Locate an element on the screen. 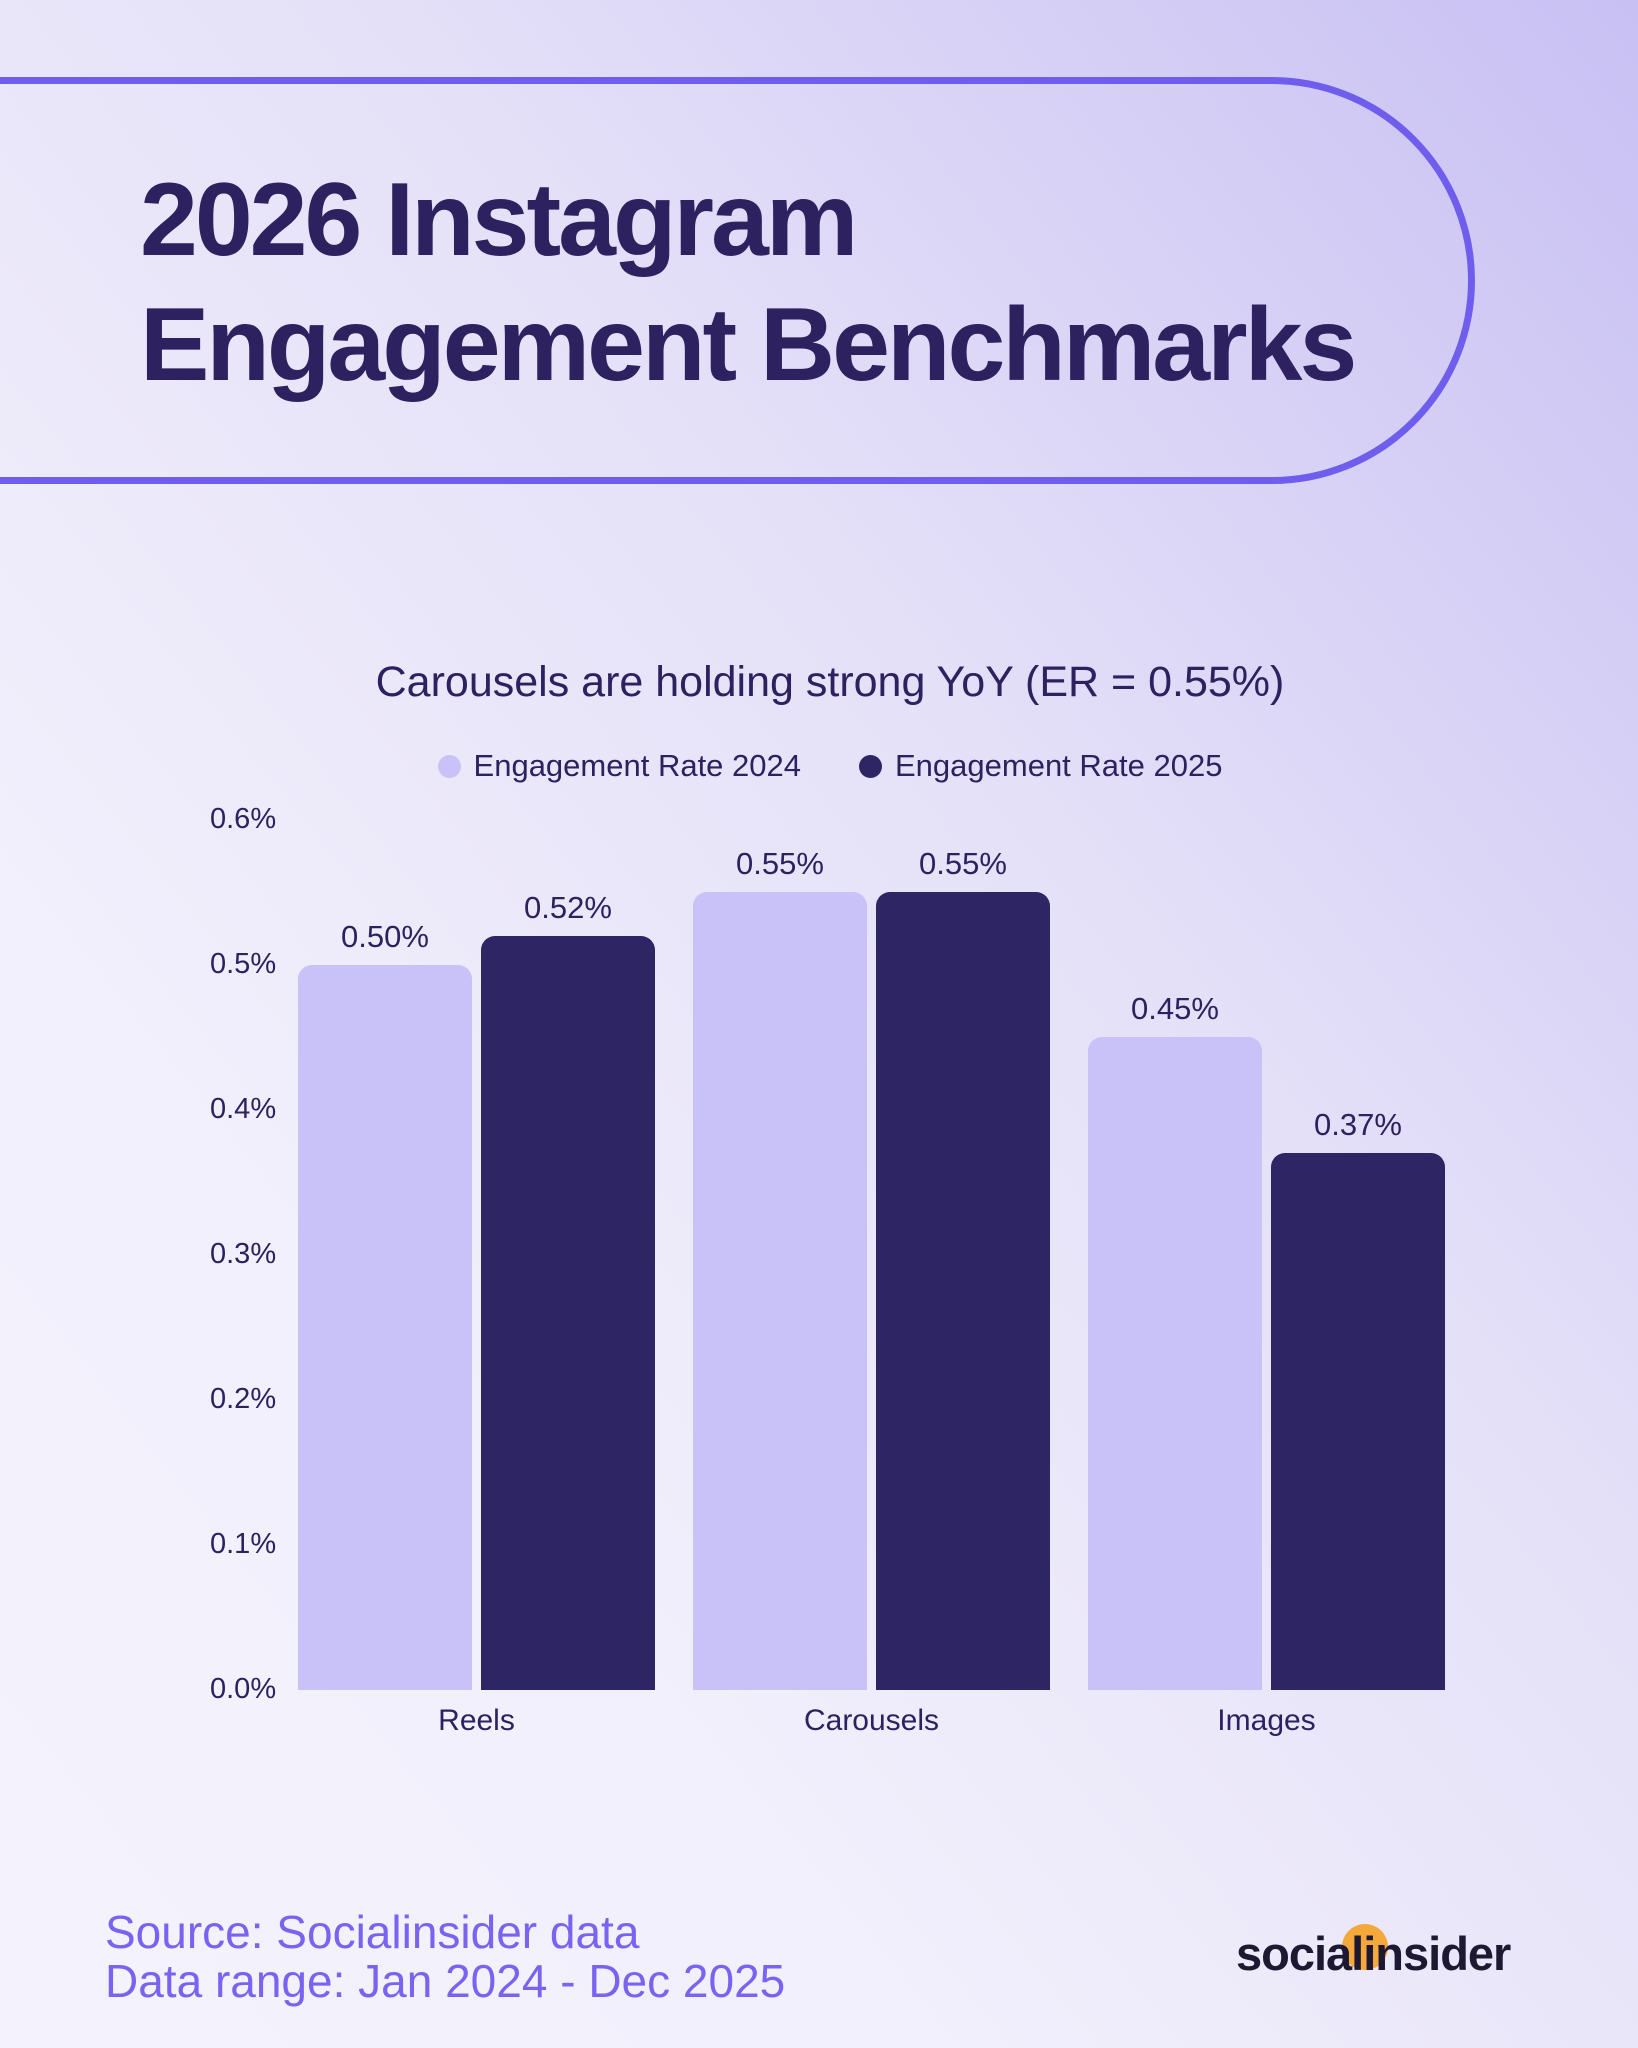 The image size is (1638, 2048). x-label-carousels: Carousels is located at coordinates (871, 1720).